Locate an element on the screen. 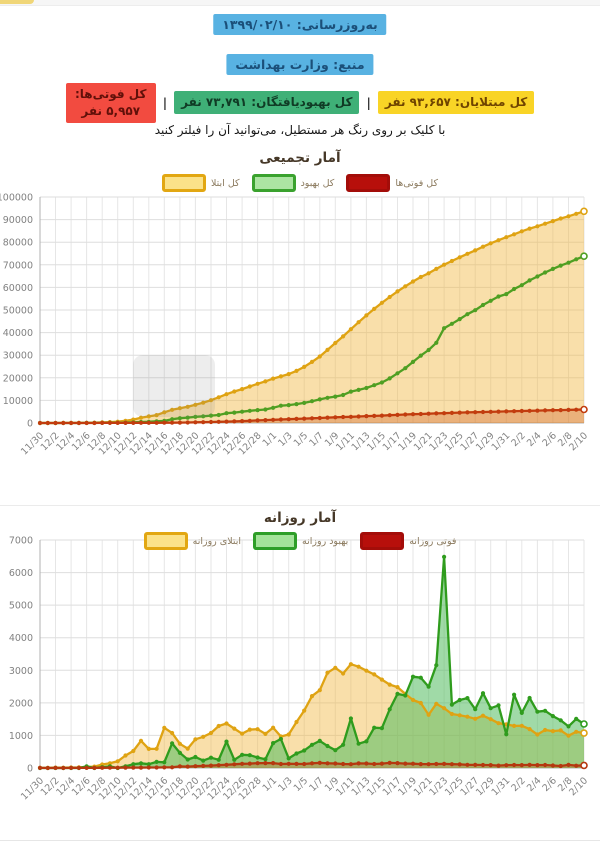 The width and height of the screenshot is (600, 843). total-recovered-badge: کل بهبودیافتگان: ۷۳,۷۹۱ نفر is located at coordinates (267, 103).